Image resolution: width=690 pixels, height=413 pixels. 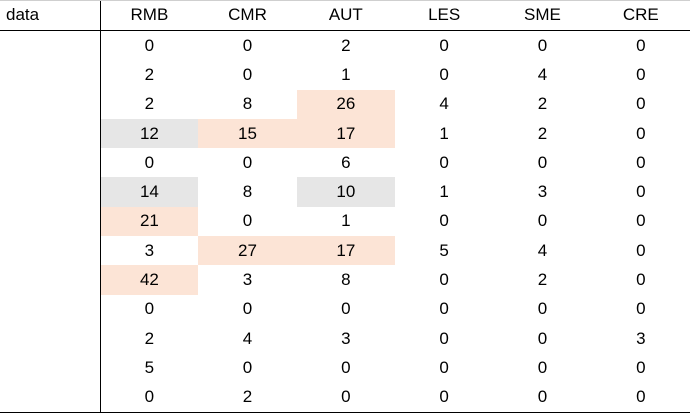 What do you see at coordinates (247, 133) in the screenshot?
I see `data-cell: 15` at bounding box center [247, 133].